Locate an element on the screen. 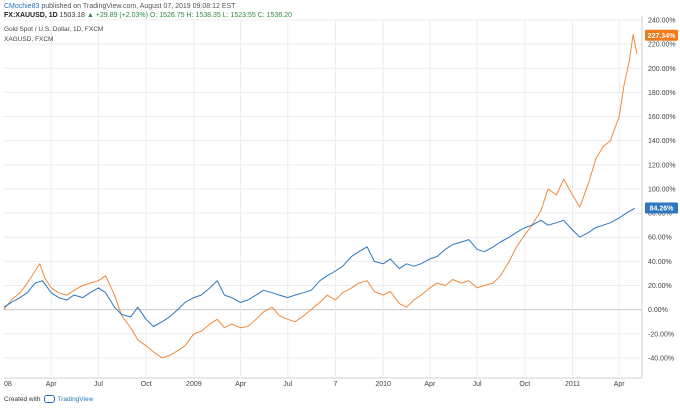 The height and width of the screenshot is (408, 680). price-change: +29.89 (+2.03%) is located at coordinates (121, 15).